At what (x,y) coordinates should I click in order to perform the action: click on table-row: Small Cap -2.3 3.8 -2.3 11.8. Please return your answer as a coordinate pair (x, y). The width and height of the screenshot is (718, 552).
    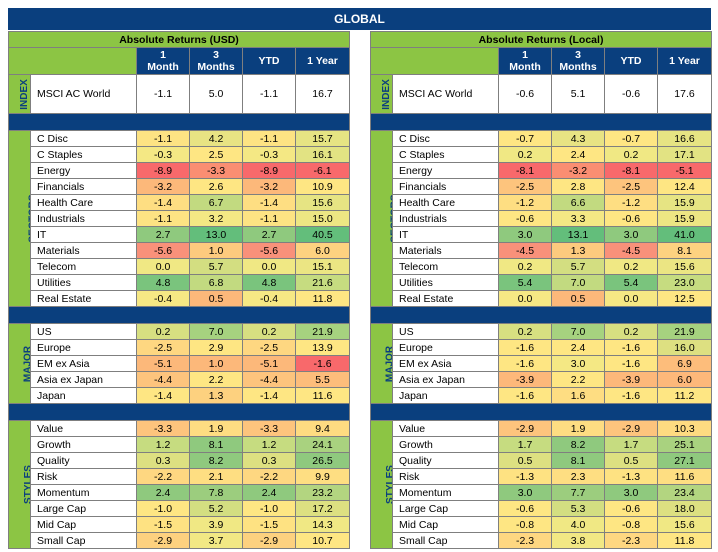
    Looking at the image, I should click on (542, 540).